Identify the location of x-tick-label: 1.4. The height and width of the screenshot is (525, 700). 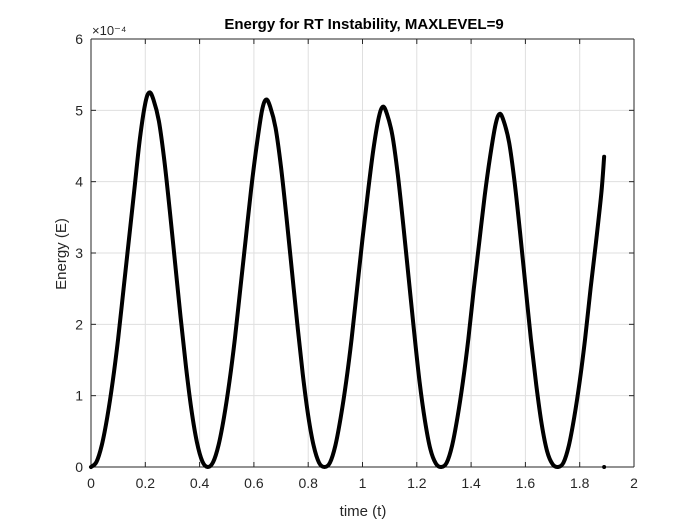
(471, 483).